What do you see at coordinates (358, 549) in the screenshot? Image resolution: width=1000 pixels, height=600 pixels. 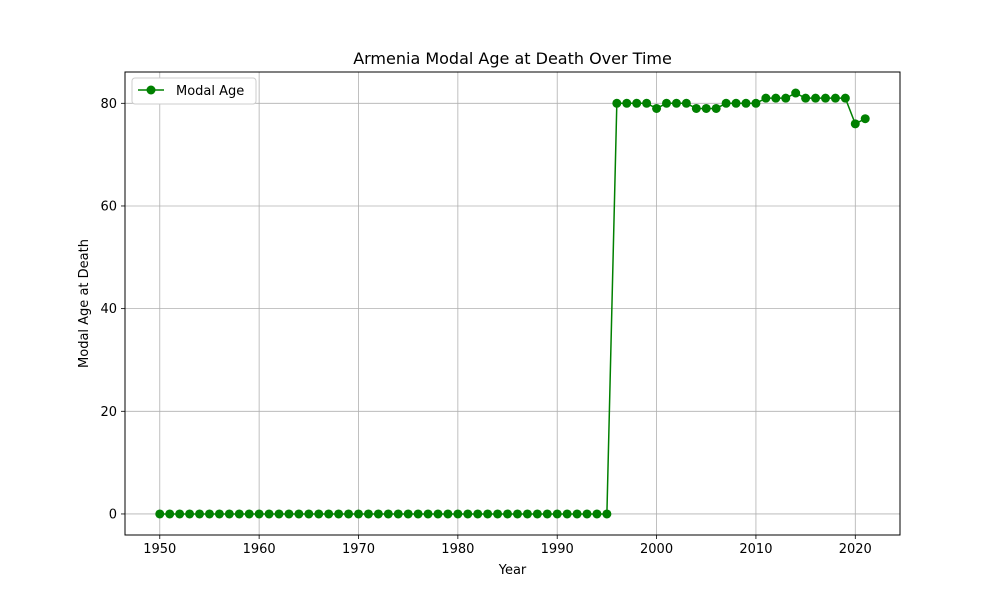 I see `x-tick-label: 1970` at bounding box center [358, 549].